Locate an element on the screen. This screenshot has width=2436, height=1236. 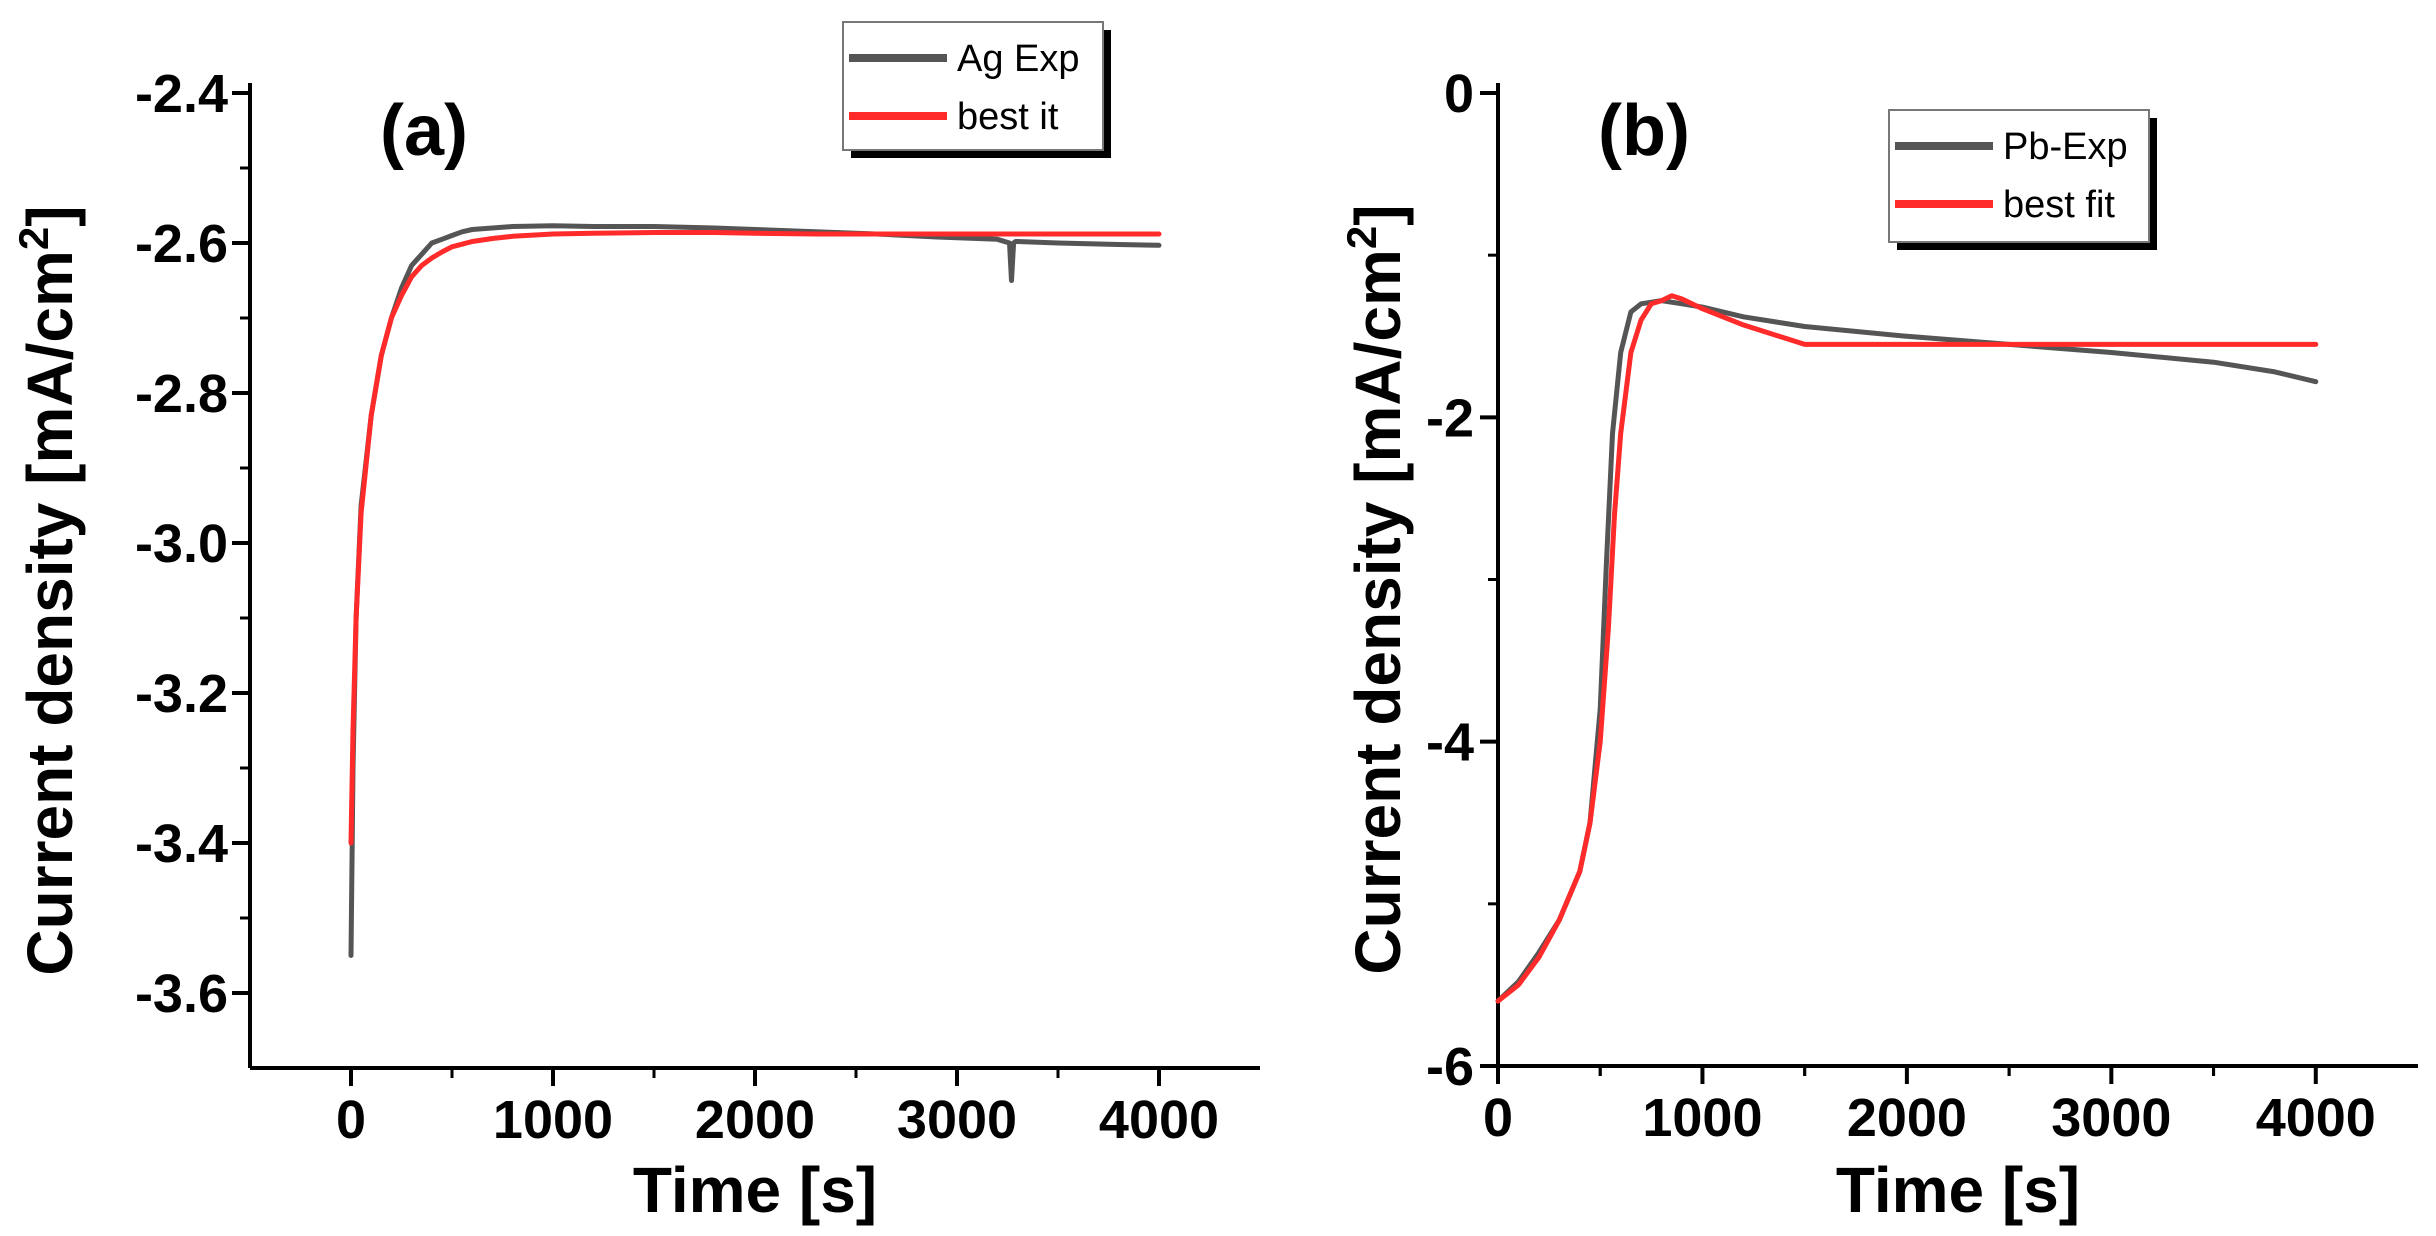
y-tick-label: -3.6 is located at coordinates (181, 994).